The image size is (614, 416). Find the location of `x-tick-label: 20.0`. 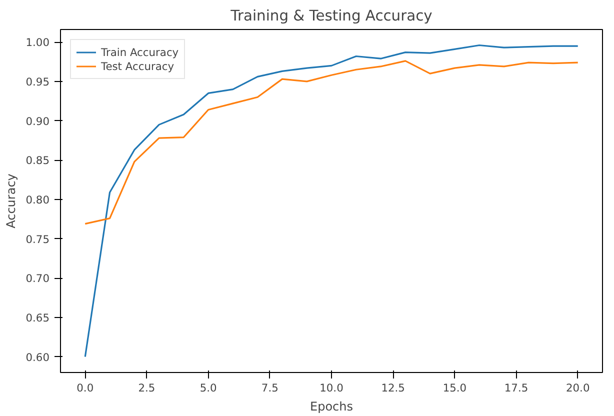

x-tick-label: 20.0 is located at coordinates (578, 388).